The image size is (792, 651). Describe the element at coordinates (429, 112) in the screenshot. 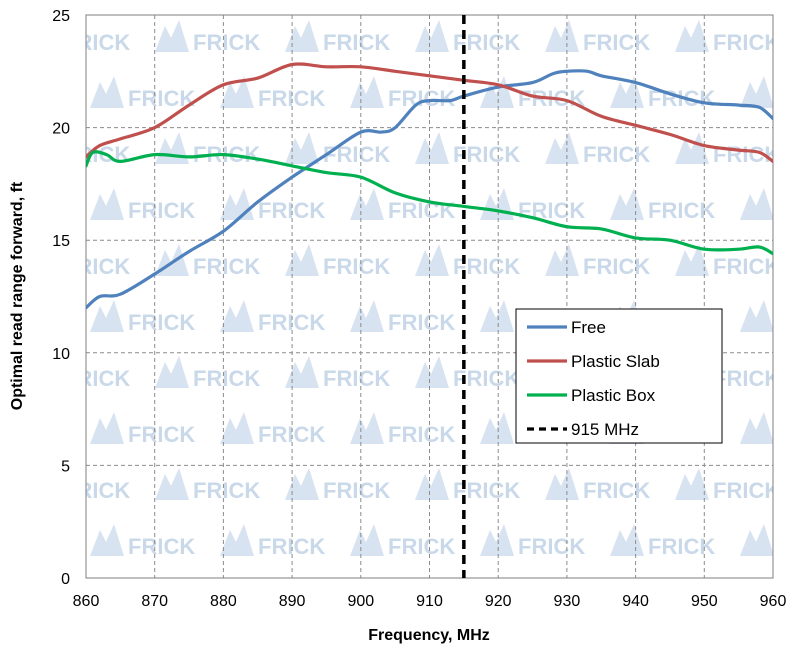

I see `series-line-plastic-slab` at that location.